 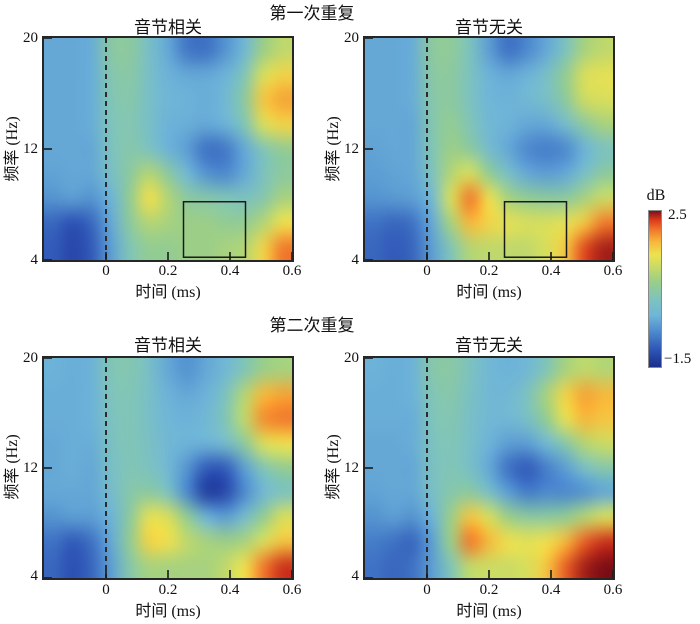 I want to click on panel-title-2: 音节相关, so click(x=168, y=345).